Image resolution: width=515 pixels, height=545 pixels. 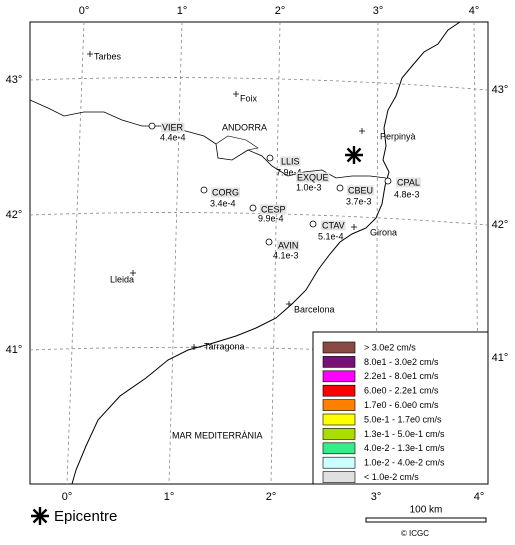 What do you see at coordinates (271, 497) in the screenshot?
I see `bottom-lon-label: 2°` at bounding box center [271, 497].